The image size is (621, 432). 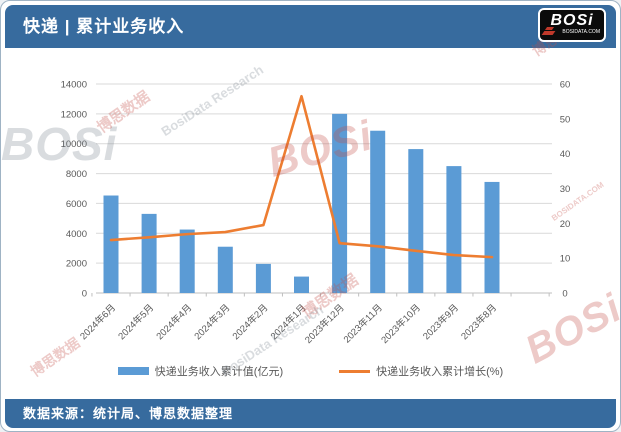 I want to click on bosi-logo-domain: BOSIDATA.COM, so click(x=581, y=32).